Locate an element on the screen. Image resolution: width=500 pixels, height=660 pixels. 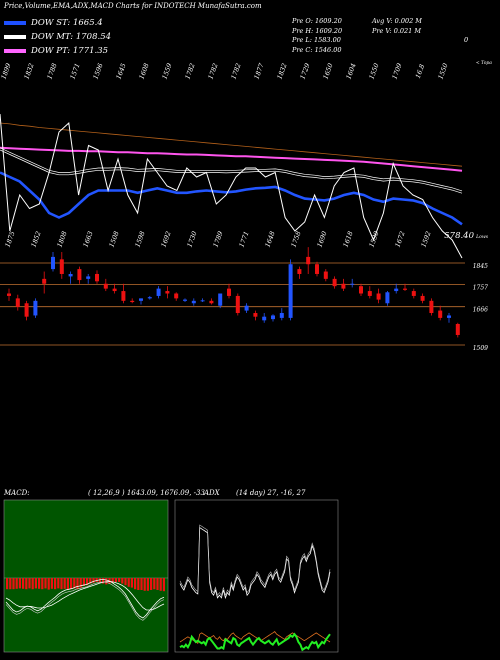
macd-label: MACD: is located at coordinates (16, 493).